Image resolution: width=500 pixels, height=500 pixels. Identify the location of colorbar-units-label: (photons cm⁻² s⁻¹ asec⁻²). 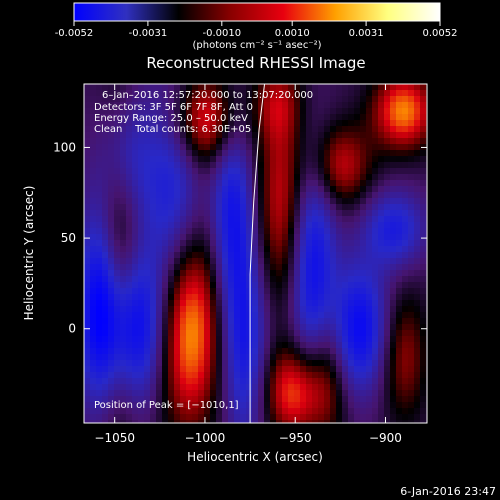
(256, 45).